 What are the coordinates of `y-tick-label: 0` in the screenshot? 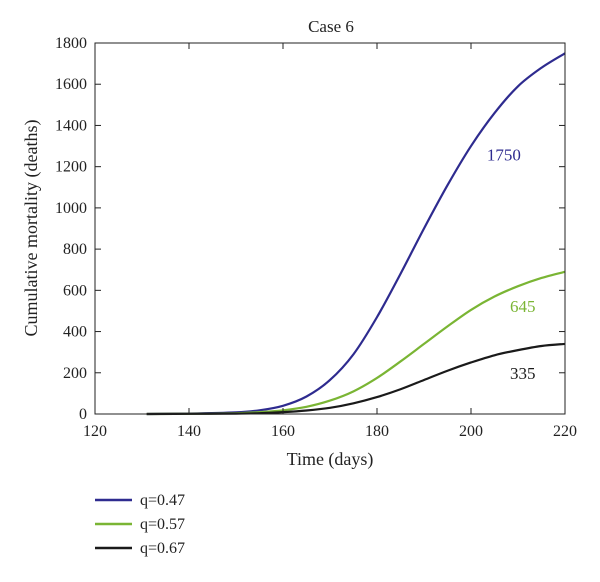 It's located at (83, 414).